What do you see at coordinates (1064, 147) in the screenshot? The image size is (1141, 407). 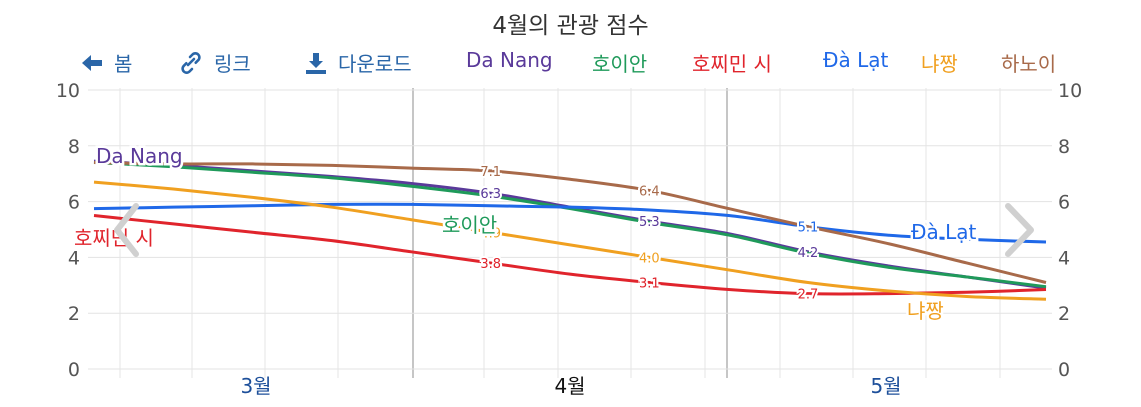 I see `y-tick-right-8: 8` at bounding box center [1064, 147].